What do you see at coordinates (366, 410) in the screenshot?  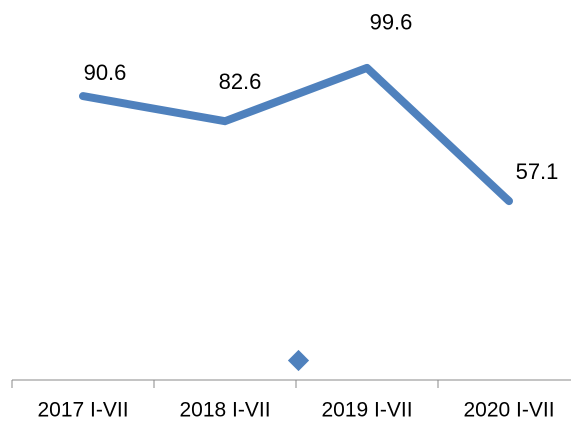 I see `x-tick-label: 2019 I-VII` at bounding box center [366, 410].